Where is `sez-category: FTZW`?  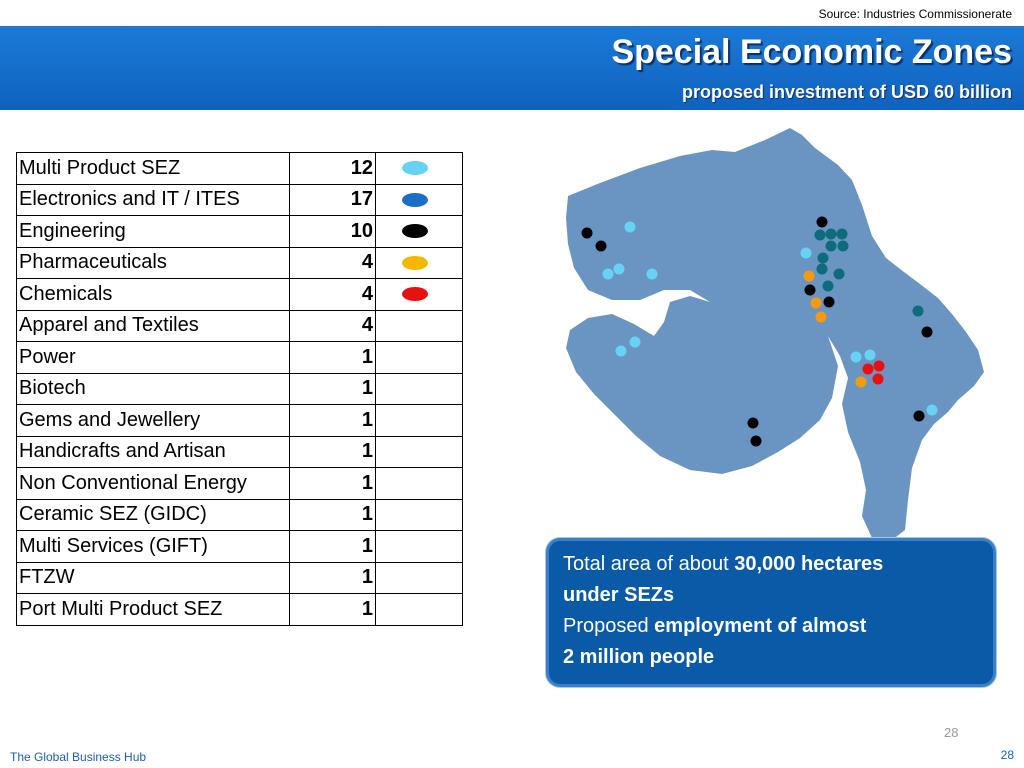
sez-category: FTZW is located at coordinates (153, 577).